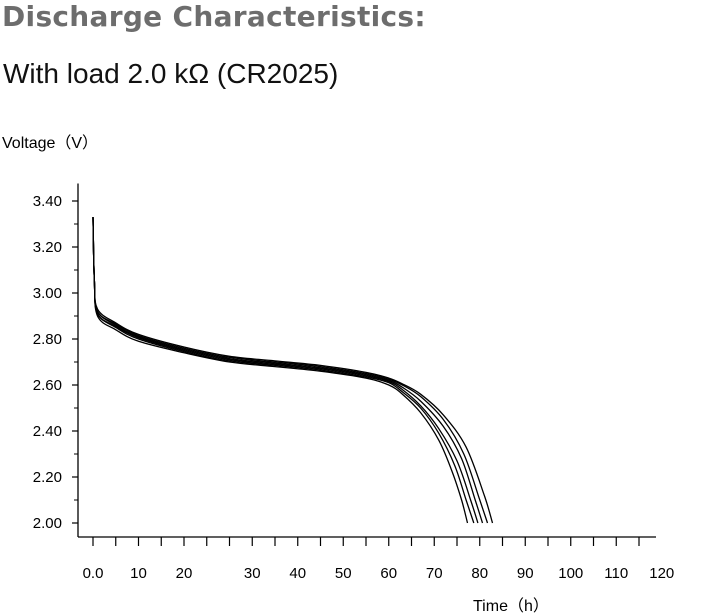 The image size is (702, 615). Describe the element at coordinates (511, 606) in the screenshot. I see `x-axis-label: Time（h）` at that location.